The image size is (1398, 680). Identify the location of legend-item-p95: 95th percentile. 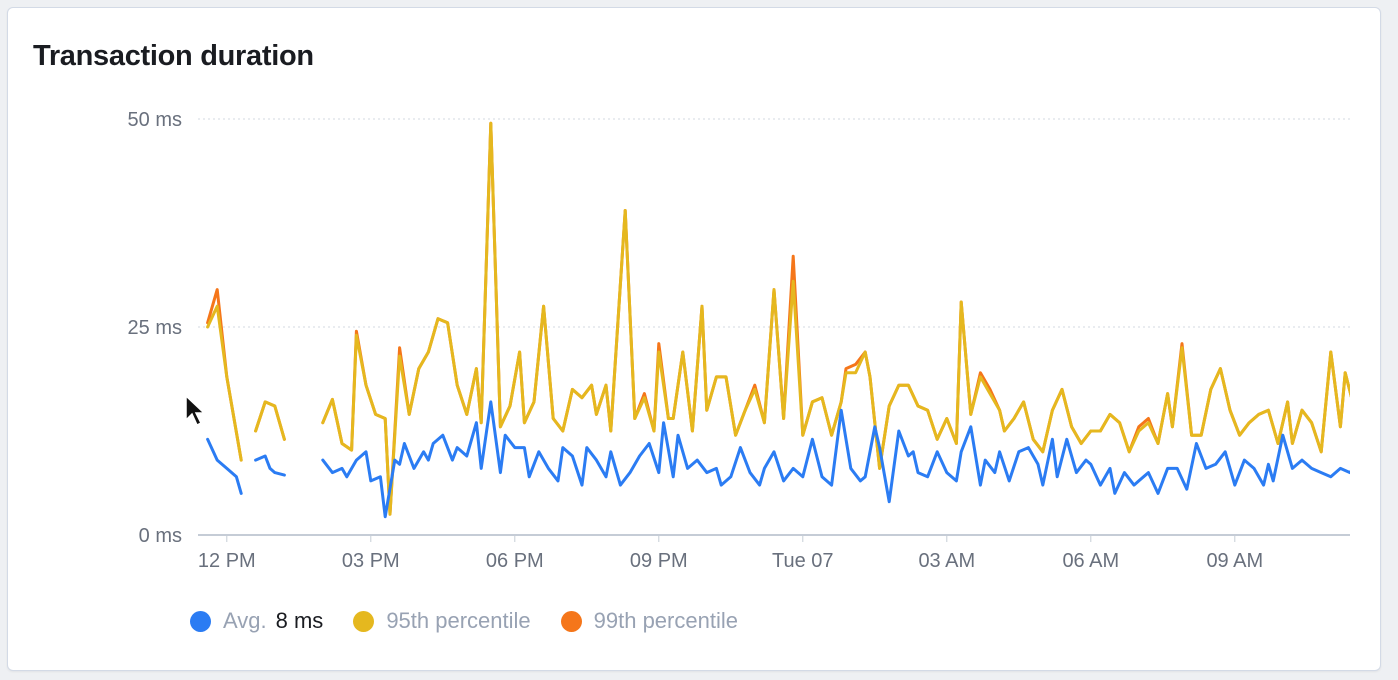
(442, 621).